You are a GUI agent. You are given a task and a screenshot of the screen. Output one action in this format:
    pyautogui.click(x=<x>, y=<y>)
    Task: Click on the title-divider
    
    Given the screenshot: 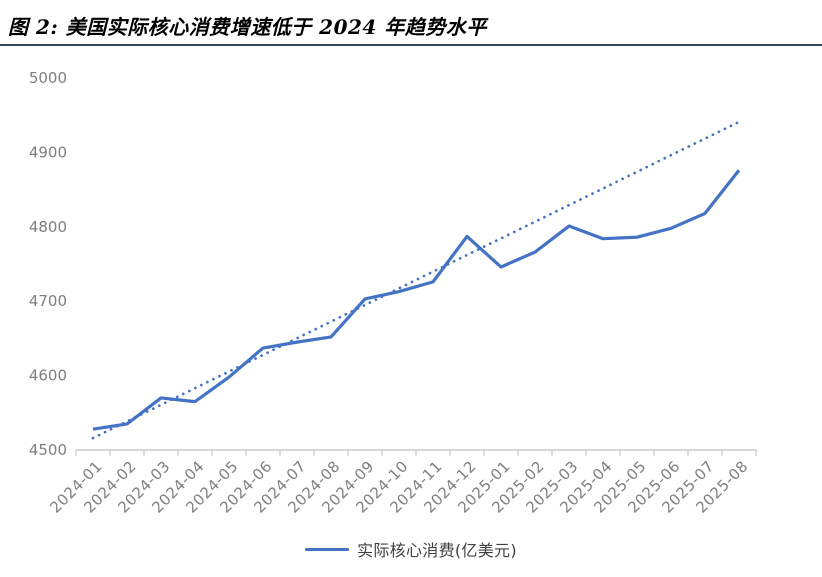 What is the action you would take?
    pyautogui.click(x=411, y=45)
    